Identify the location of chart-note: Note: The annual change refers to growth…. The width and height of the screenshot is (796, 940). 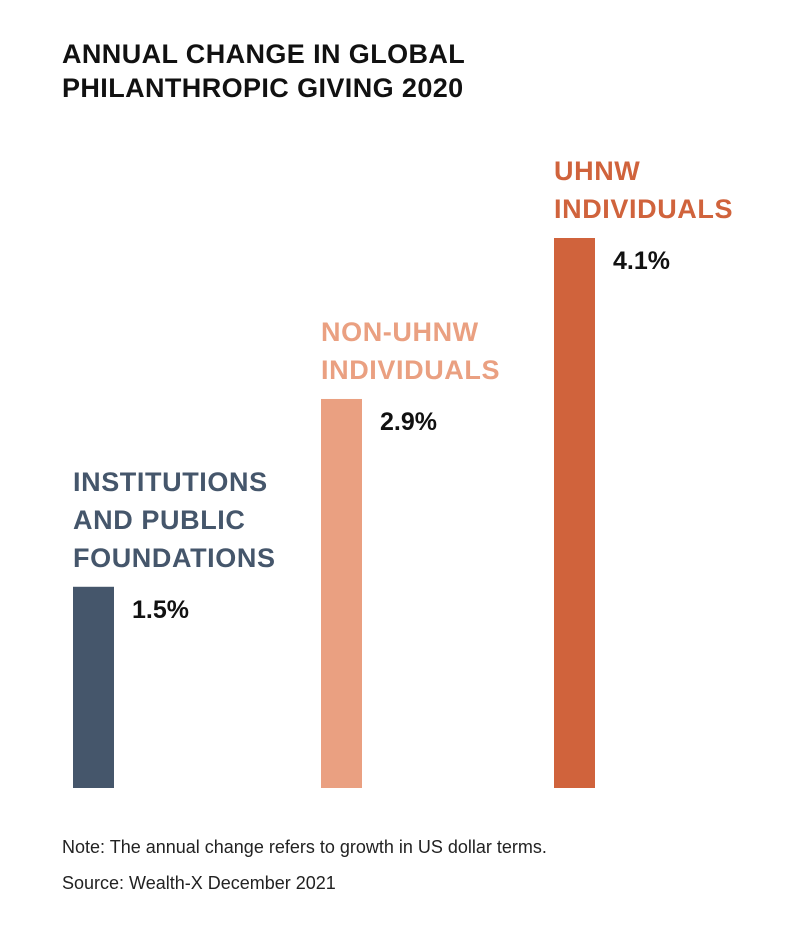
(304, 847).